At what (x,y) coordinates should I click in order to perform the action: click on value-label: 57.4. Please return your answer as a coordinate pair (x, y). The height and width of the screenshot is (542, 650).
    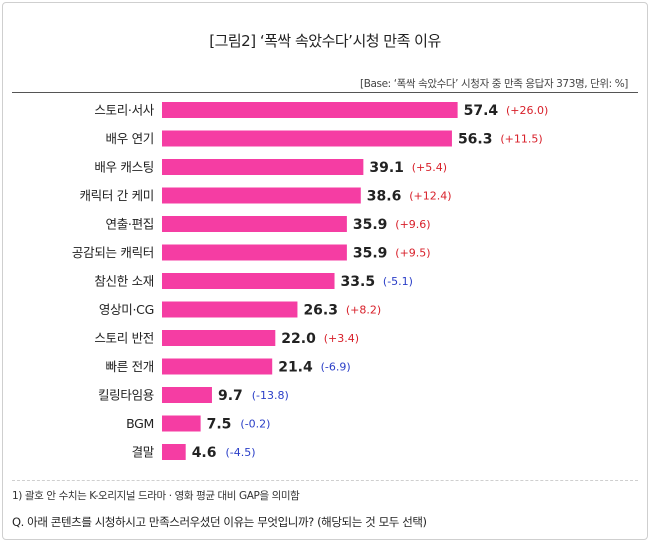
    Looking at the image, I should click on (481, 111).